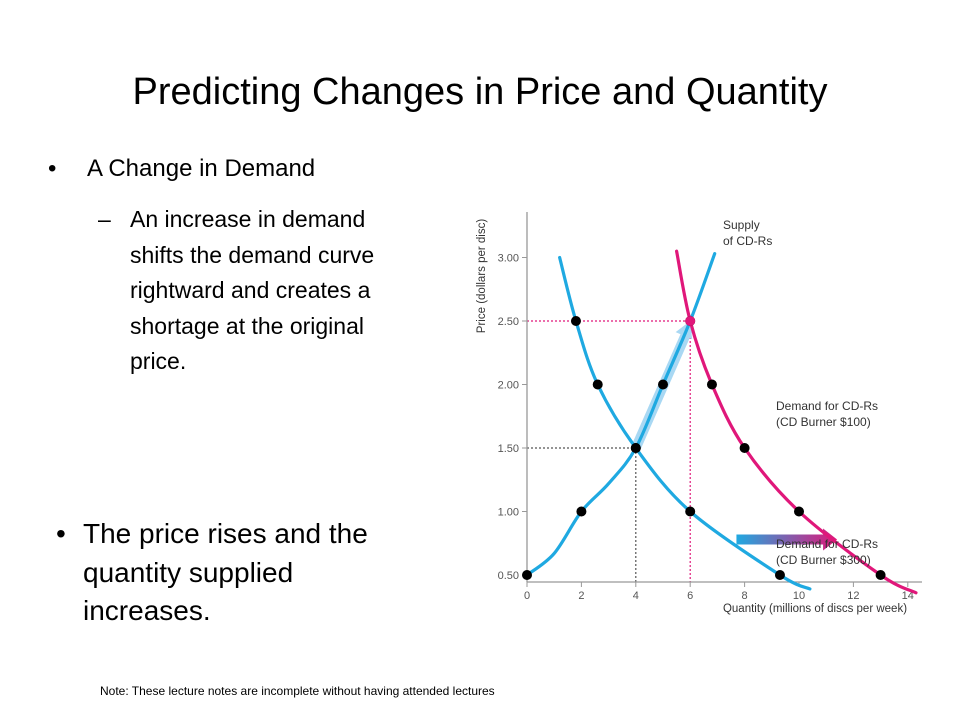 This screenshot has width=960, height=720. Describe the element at coordinates (823, 422) in the screenshot. I see `series-label: (CD Burner $100)` at that location.